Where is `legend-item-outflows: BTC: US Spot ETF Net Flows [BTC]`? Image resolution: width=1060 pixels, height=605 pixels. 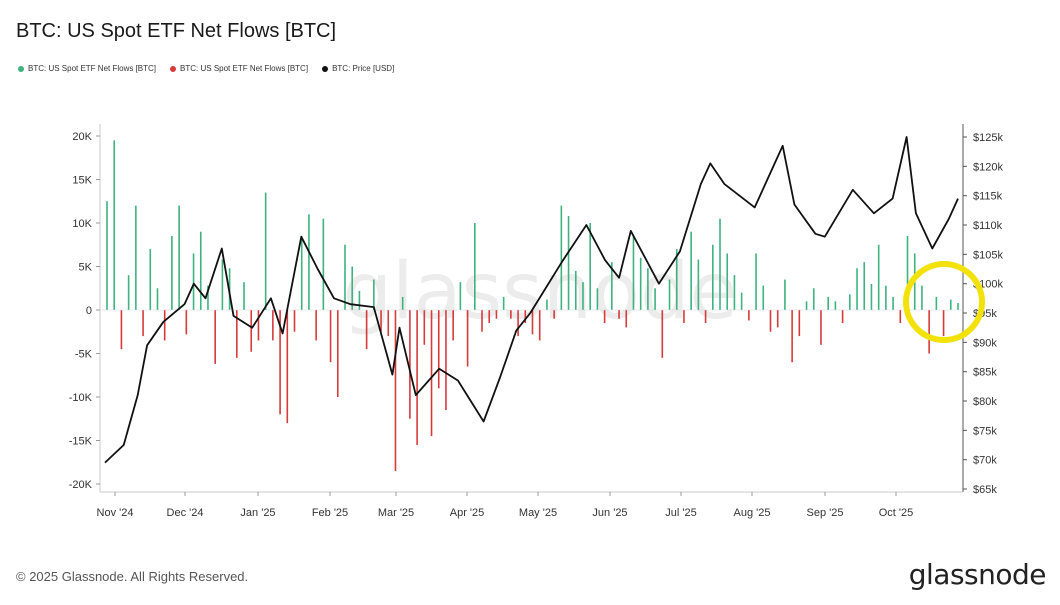
legend-item-outflows: BTC: US Spot ETF Net Flows [BTC] is located at coordinates (239, 68).